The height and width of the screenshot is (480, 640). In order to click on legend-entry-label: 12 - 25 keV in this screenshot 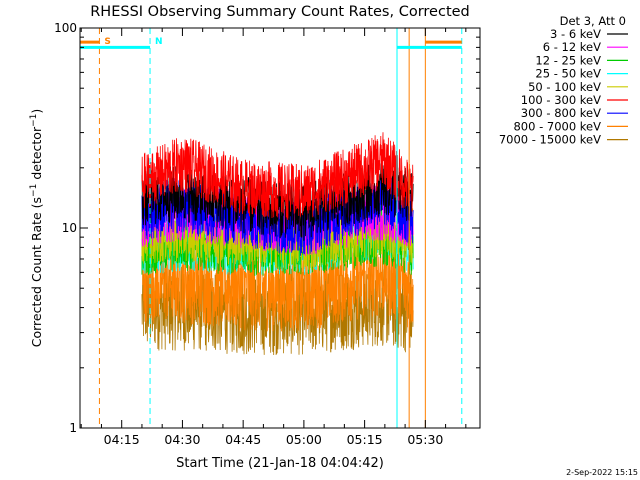, I will do `click(568, 60)`.